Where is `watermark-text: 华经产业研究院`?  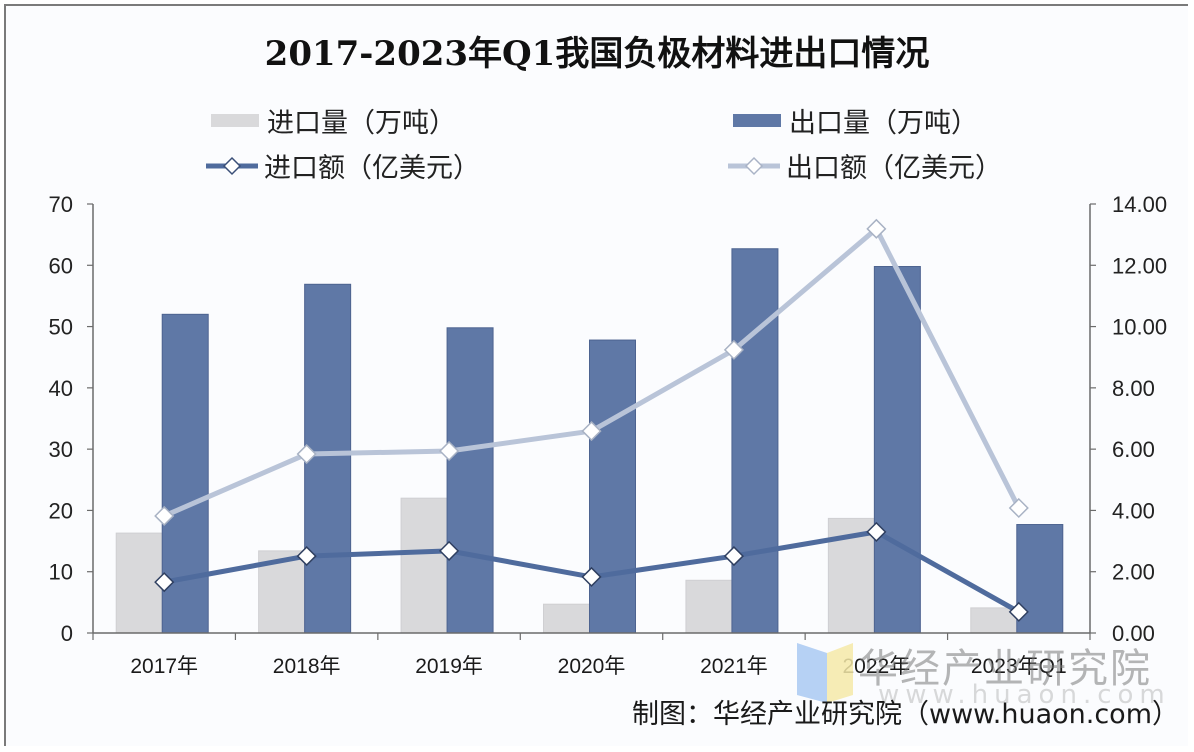 watermark-text: 华经产业研究院 is located at coordinates (1005, 669).